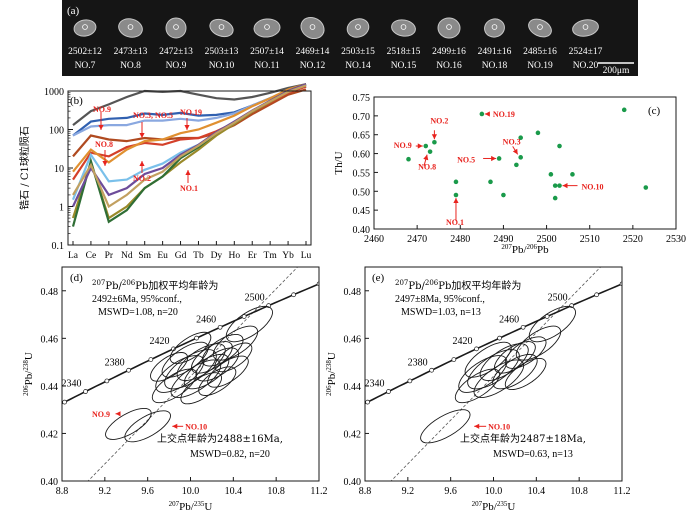 This screenshot has width=700, height=511. What do you see at coordinates (24, 168) in the screenshot?
I see `y-axis-title: 锆石 / C1球粒陨石` at bounding box center [24, 168].